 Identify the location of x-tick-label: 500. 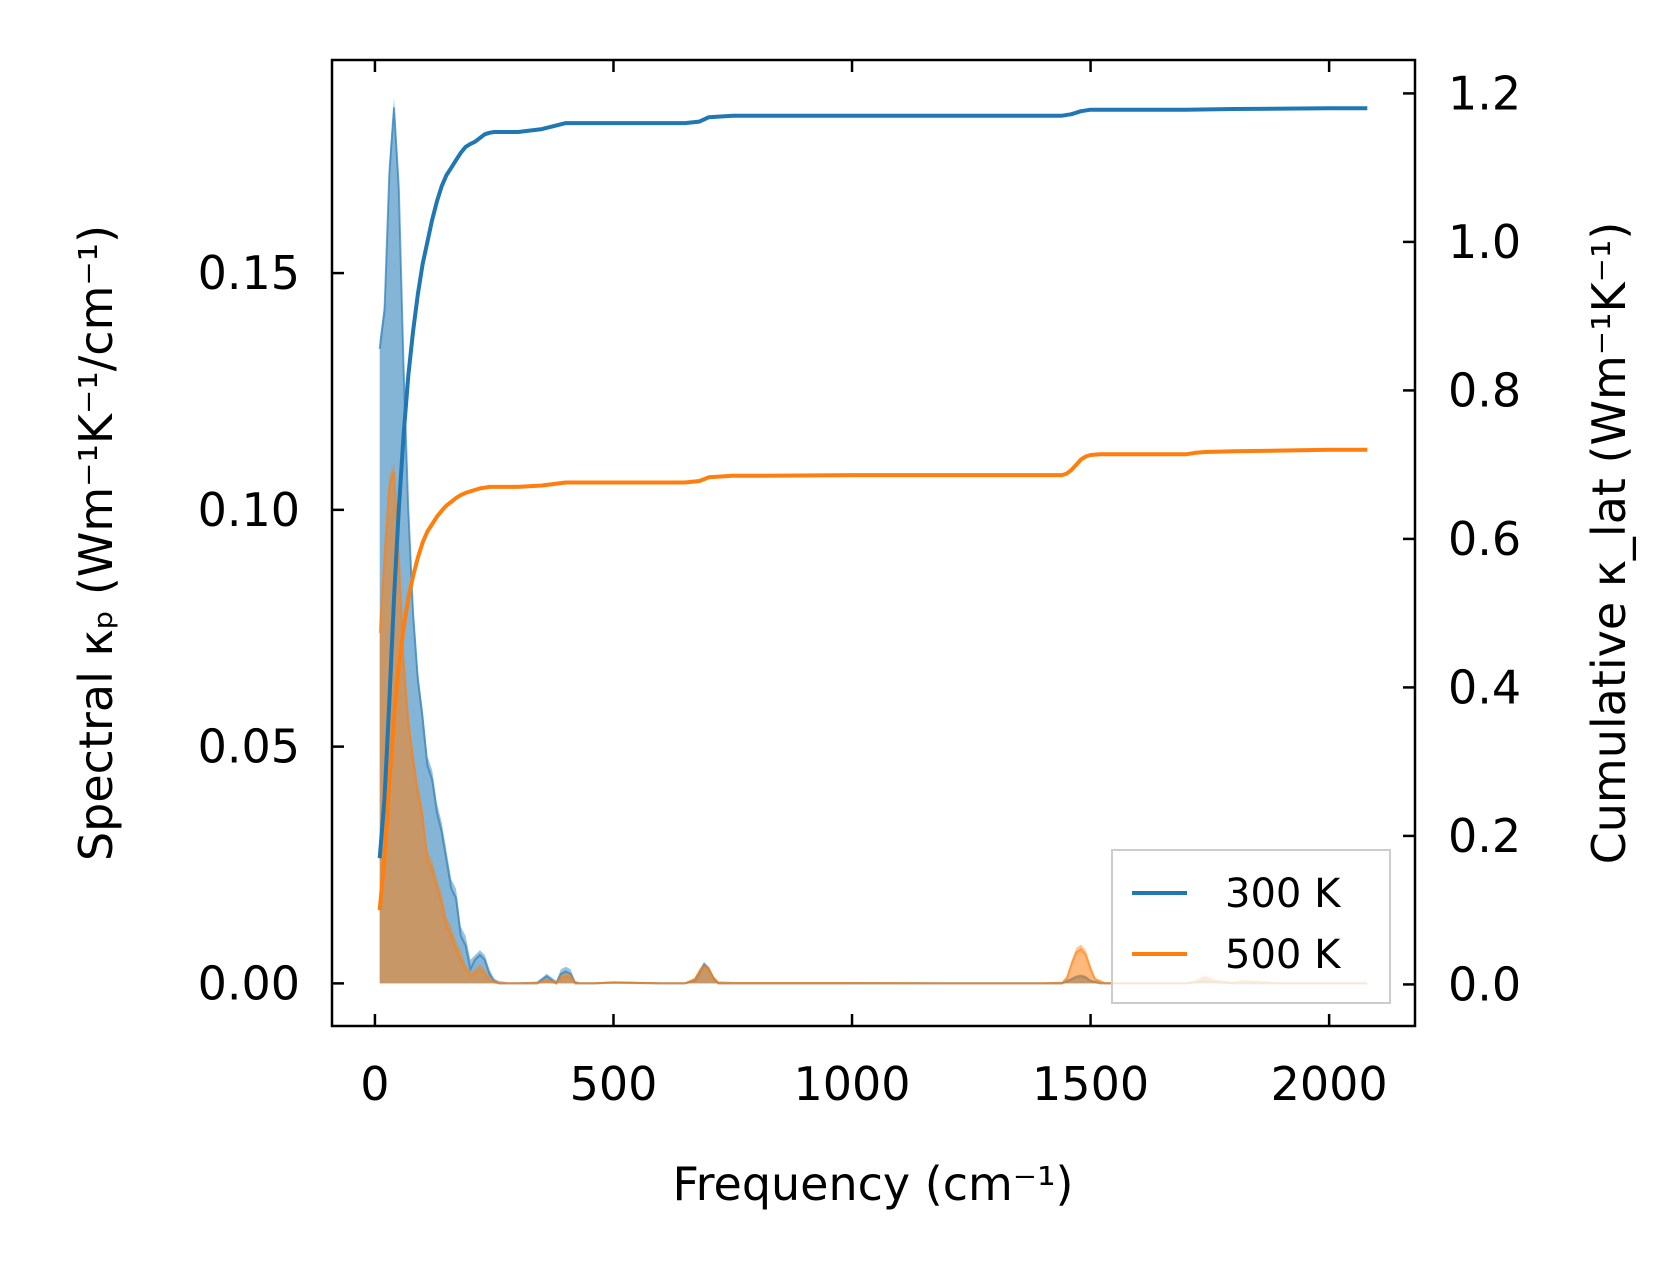
(614, 1084).